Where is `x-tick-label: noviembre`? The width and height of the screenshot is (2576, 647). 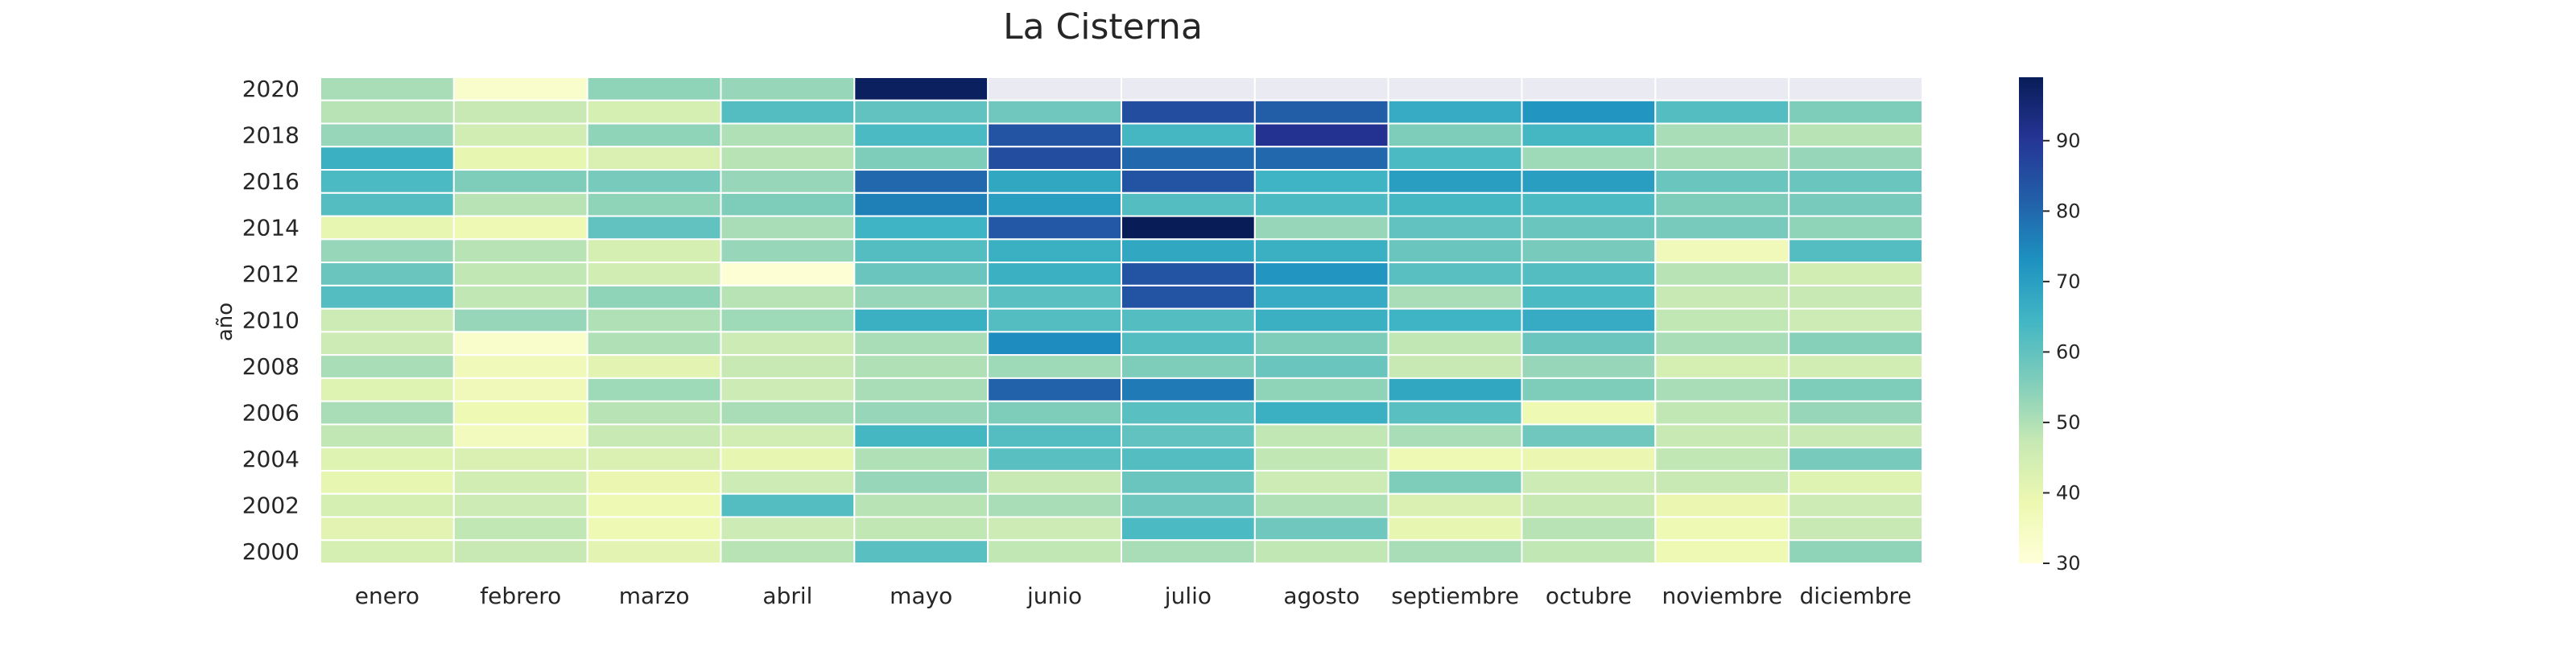 x-tick-label: noviembre is located at coordinates (1722, 596).